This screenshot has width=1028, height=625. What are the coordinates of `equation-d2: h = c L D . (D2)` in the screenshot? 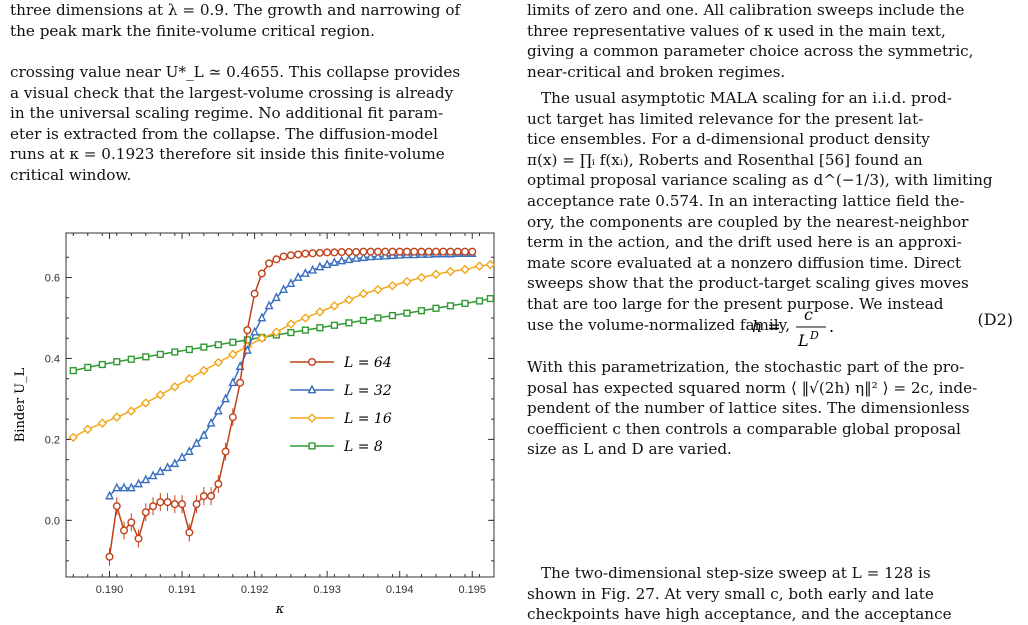 It's located at (772, 323).